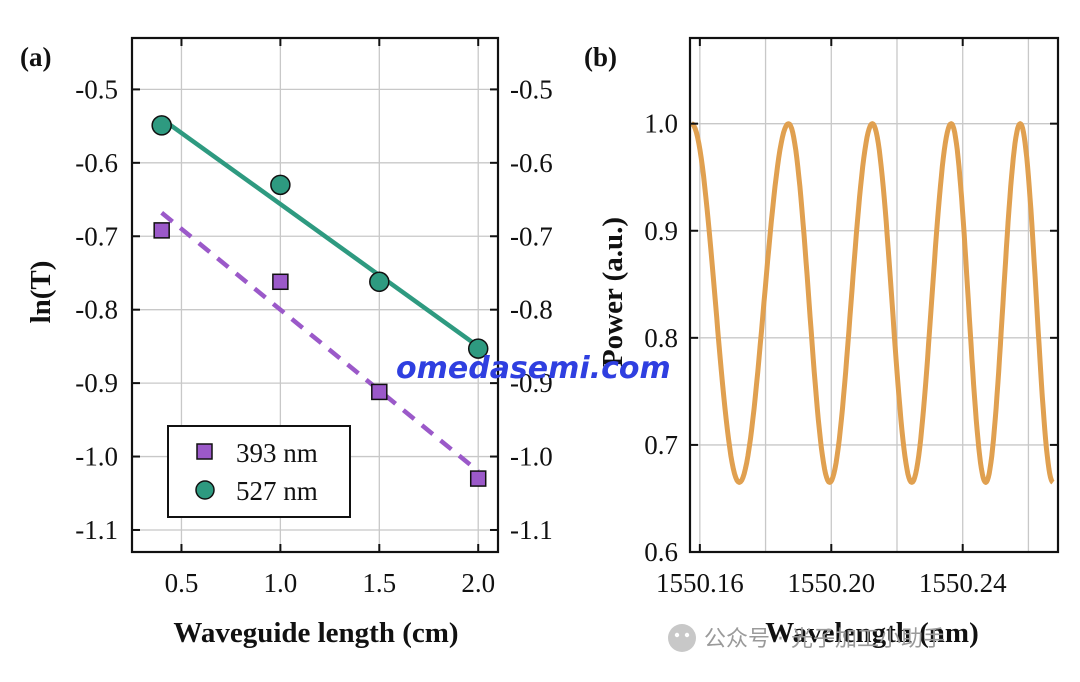 The height and width of the screenshot is (682, 1080). What do you see at coordinates (281, 583) in the screenshot?
I see `x-tick-label: 1.0` at bounding box center [281, 583].